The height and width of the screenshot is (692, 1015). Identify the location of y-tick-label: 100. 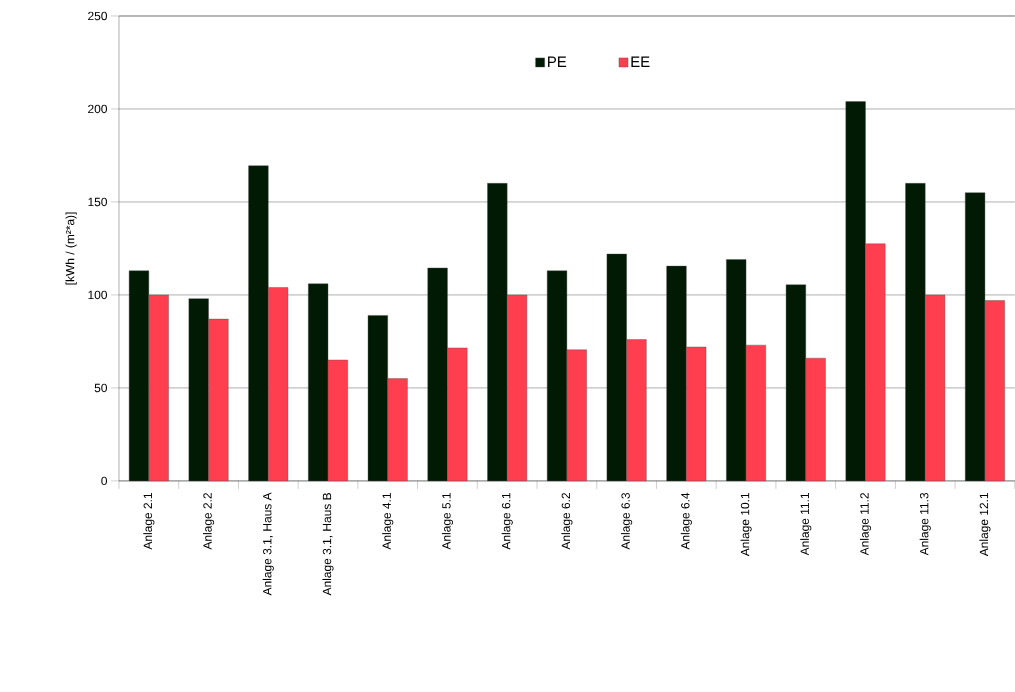
(97, 295).